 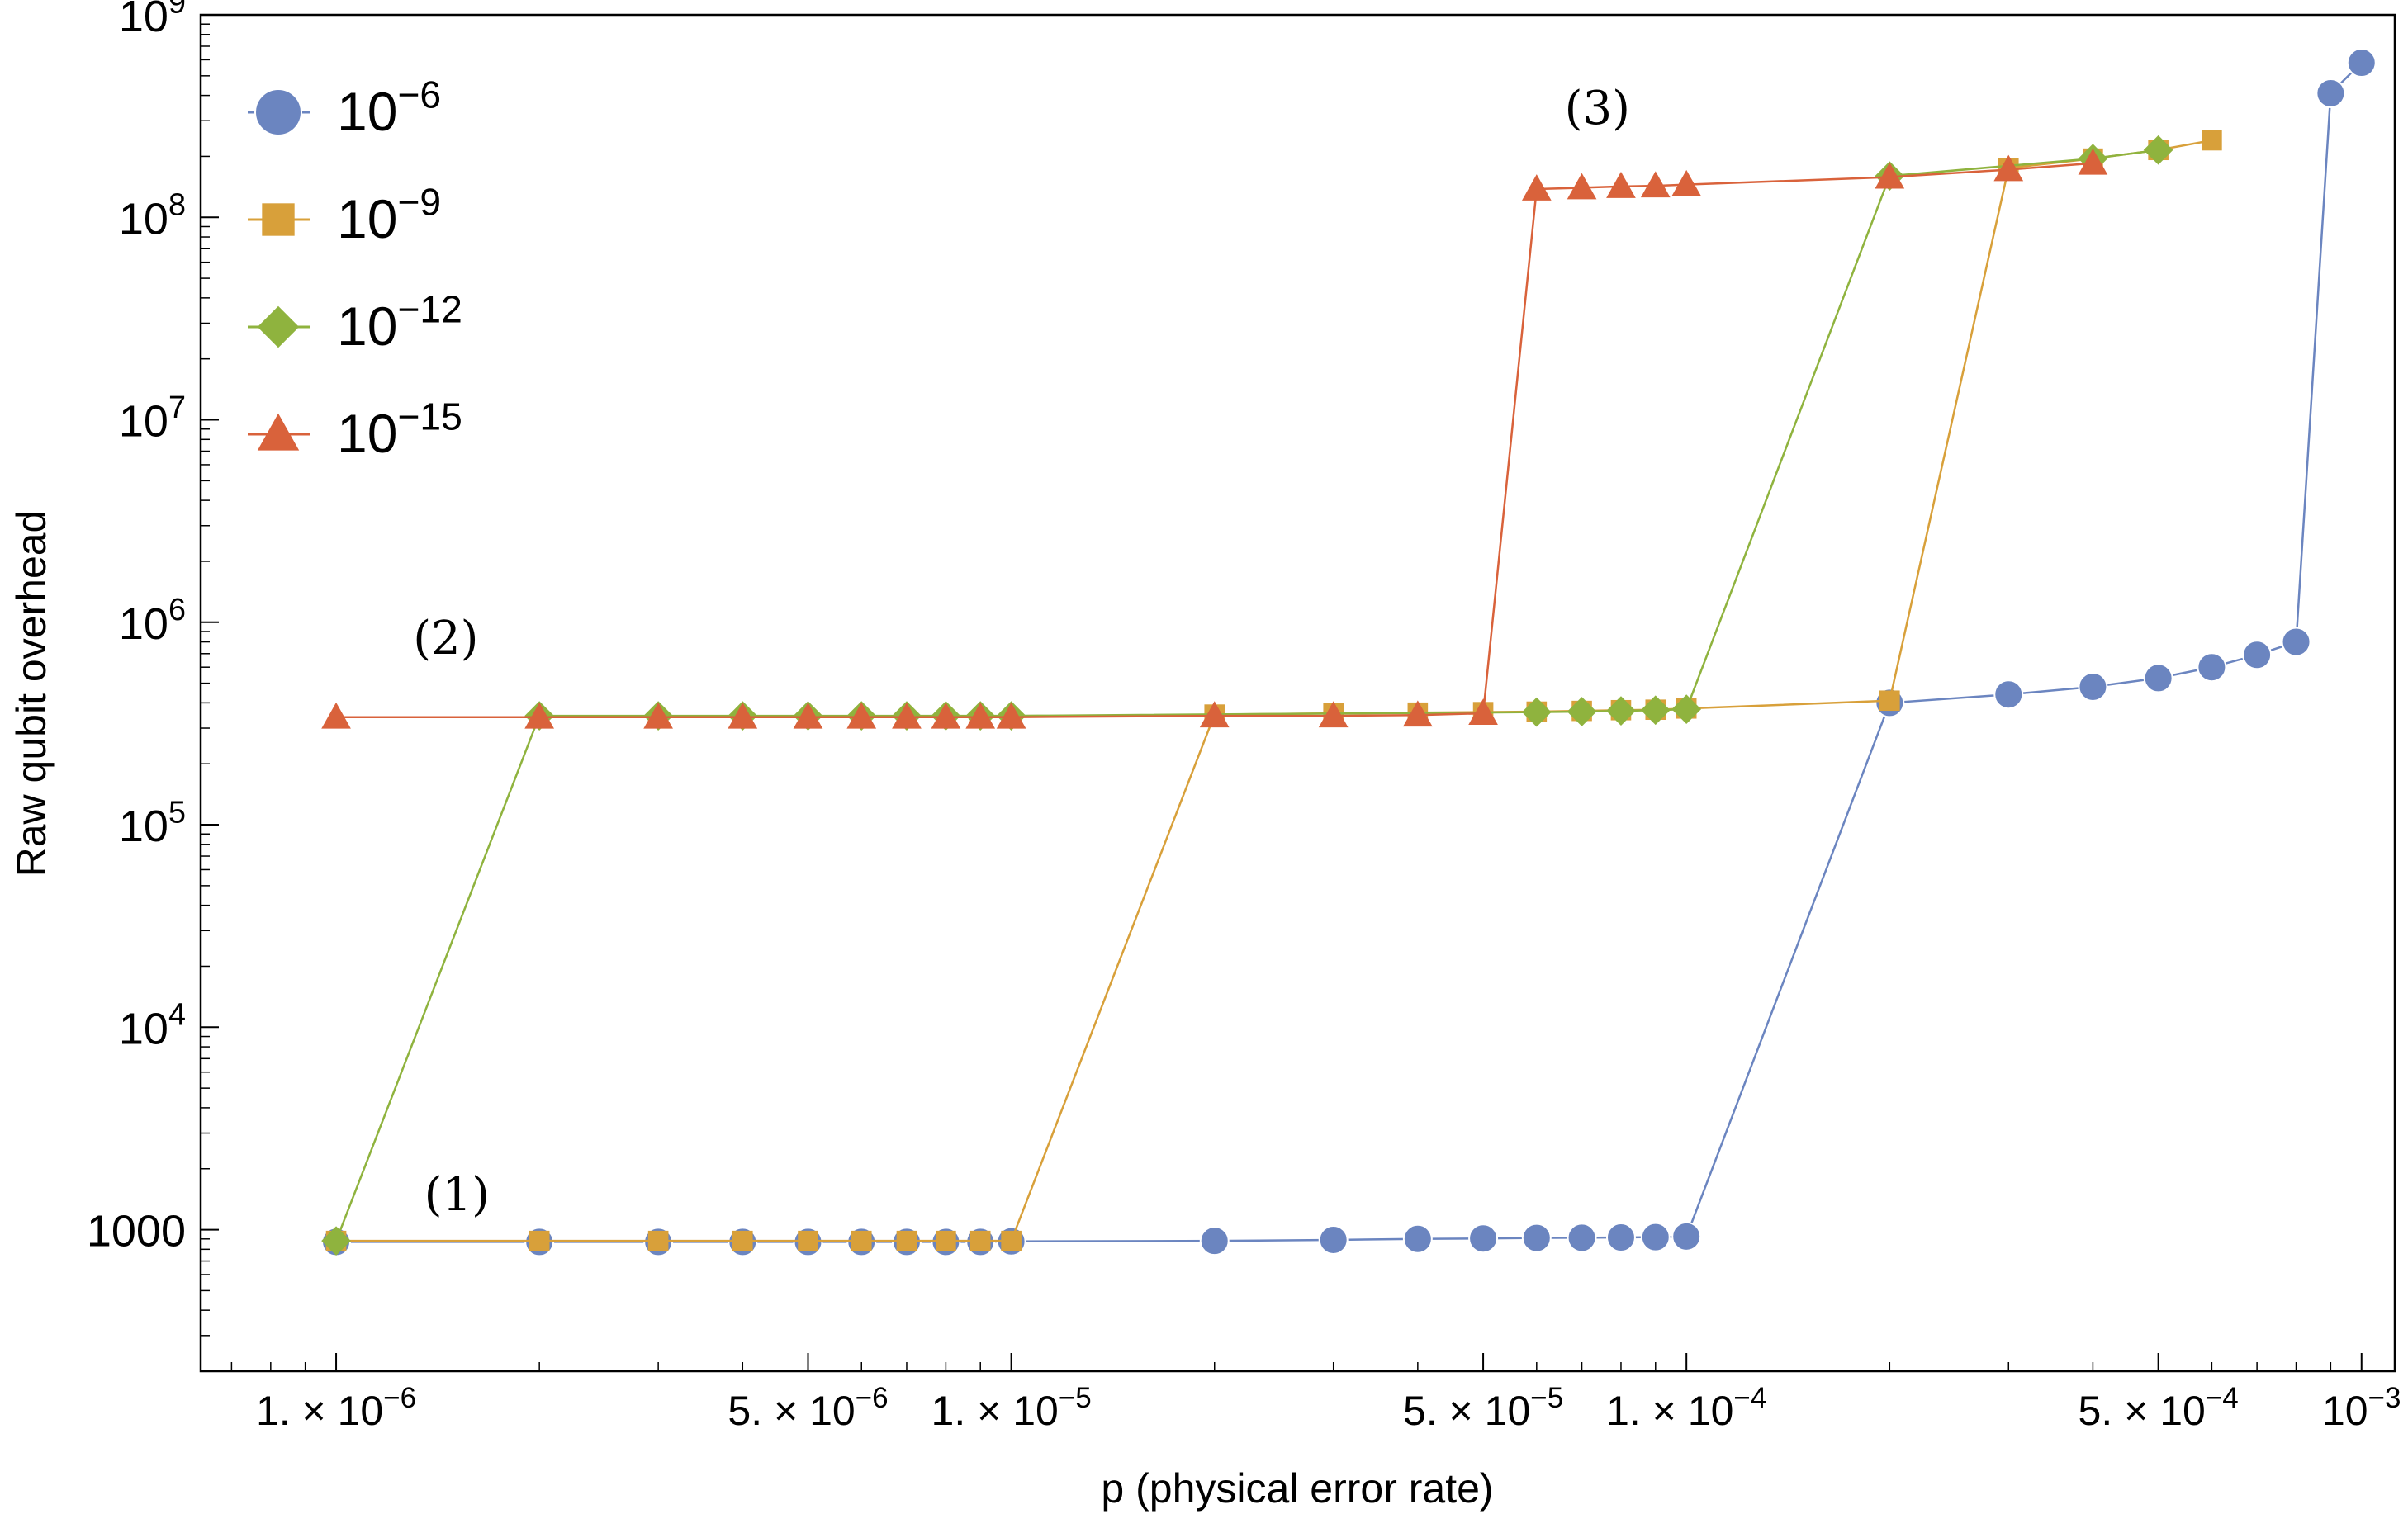 What do you see at coordinates (457, 1195) in the screenshot?
I see `annotation-label: (1)` at bounding box center [457, 1195].